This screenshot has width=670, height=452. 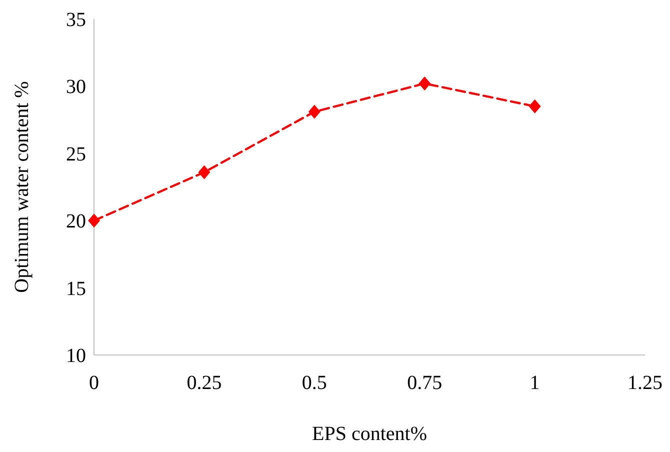 What do you see at coordinates (76, 356) in the screenshot?
I see `y-tick-label: 10` at bounding box center [76, 356].